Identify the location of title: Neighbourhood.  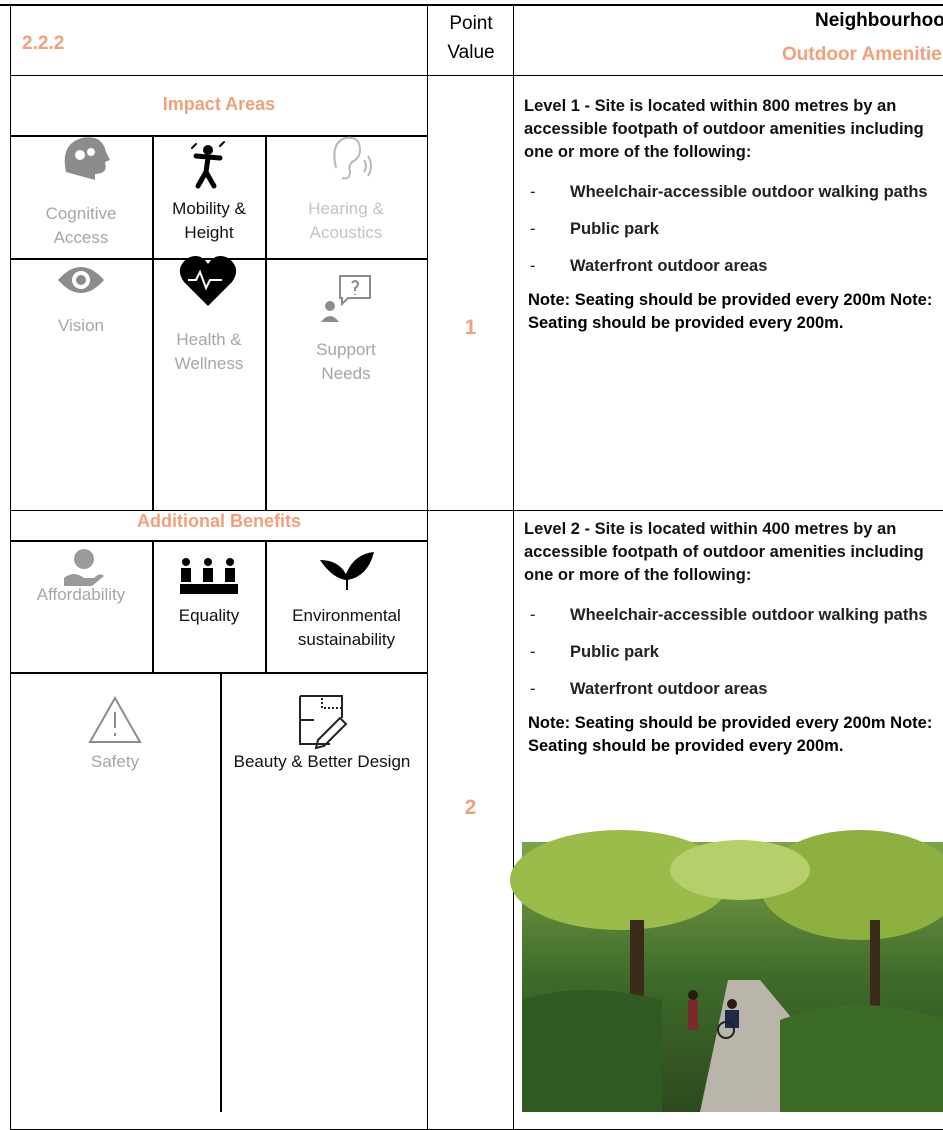
(879, 20).